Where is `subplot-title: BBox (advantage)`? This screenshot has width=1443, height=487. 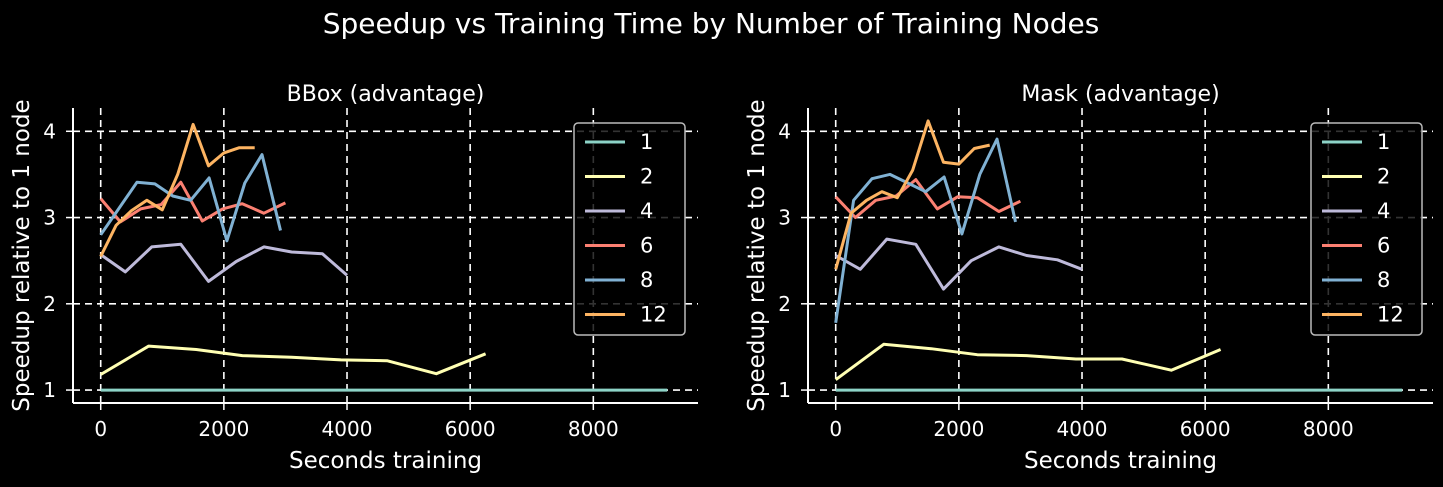
subplot-title: BBox (advantage) is located at coordinates (386, 94).